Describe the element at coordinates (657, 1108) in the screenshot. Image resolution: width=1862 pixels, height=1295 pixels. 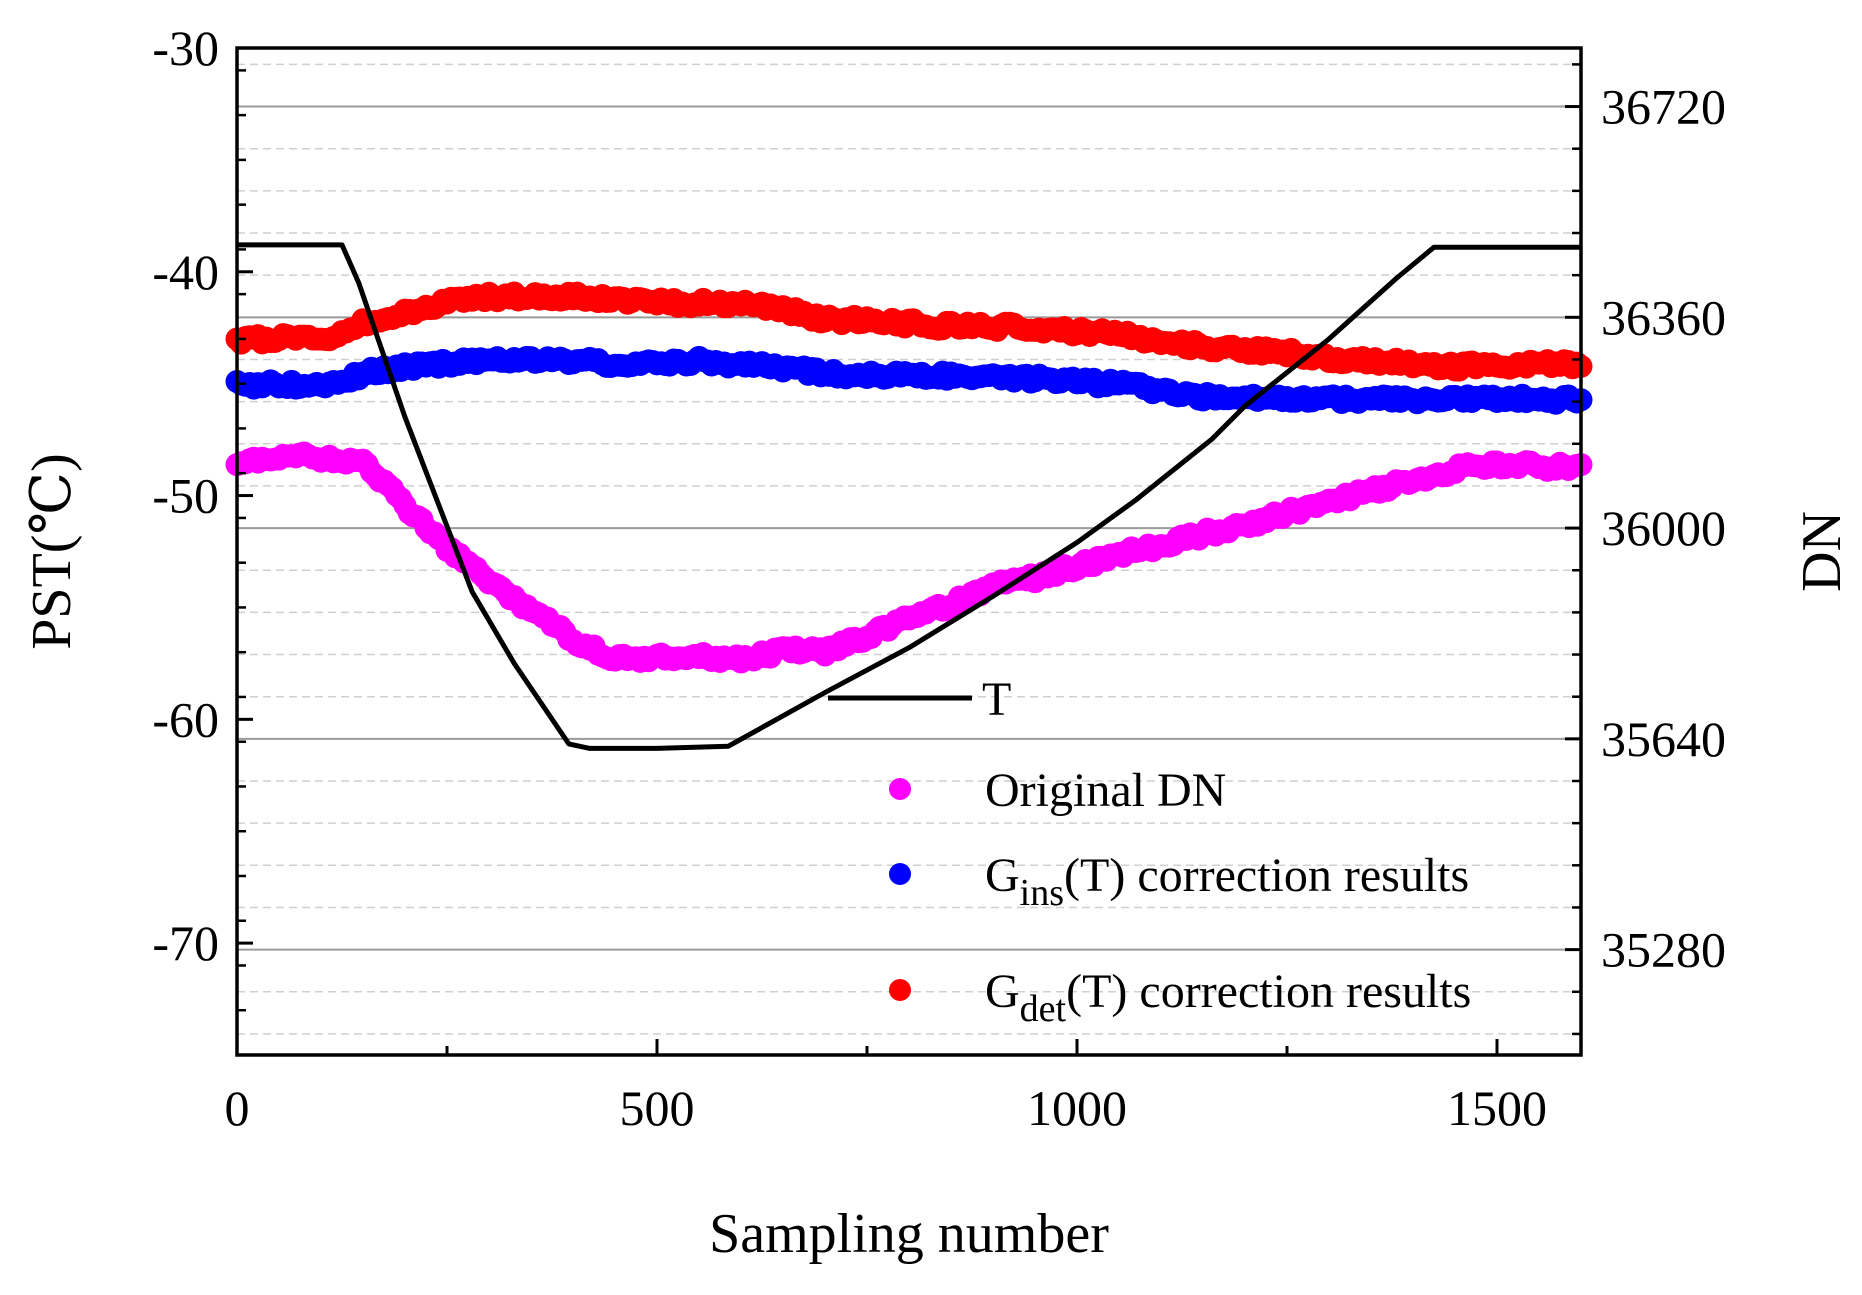
I see `x-tick-label: 500` at that location.